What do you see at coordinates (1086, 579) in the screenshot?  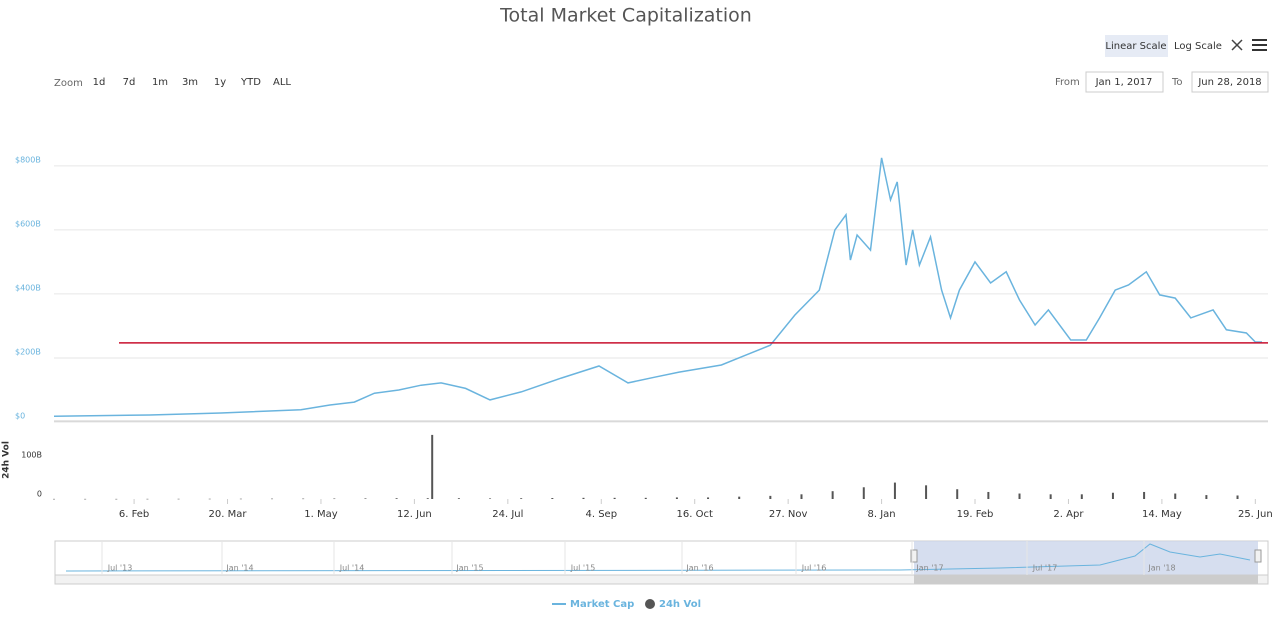 I see `scrollbar-thumb` at bounding box center [1086, 579].